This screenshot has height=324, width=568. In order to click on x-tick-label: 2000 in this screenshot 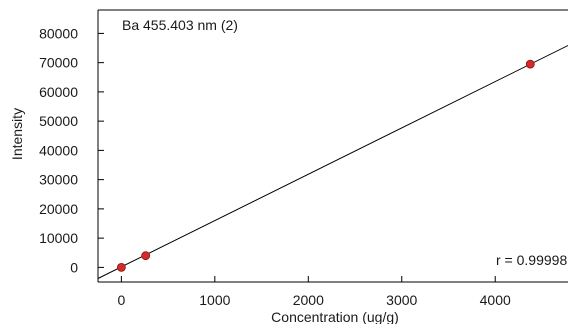, I will do `click(308, 300)`.